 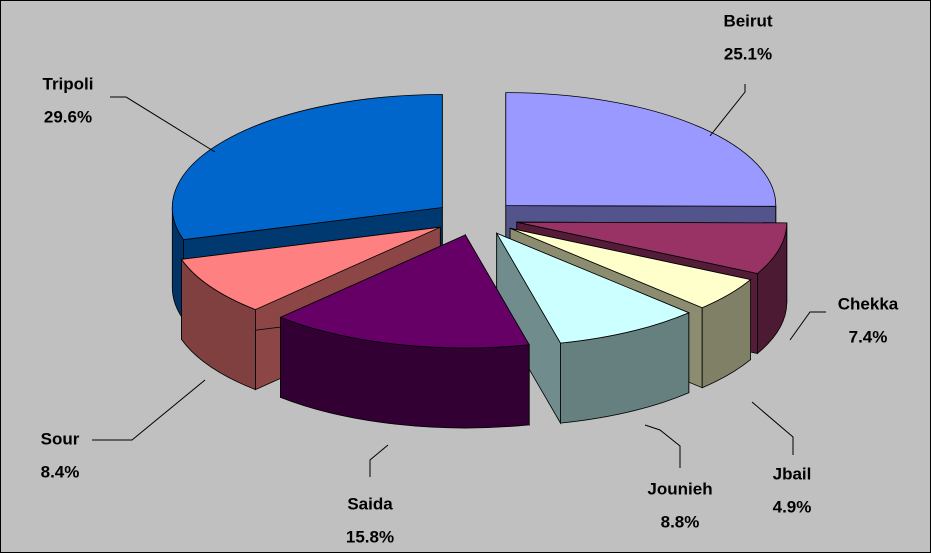 What do you see at coordinates (747, 20) in the screenshot?
I see `slice-label: Beirut` at bounding box center [747, 20].